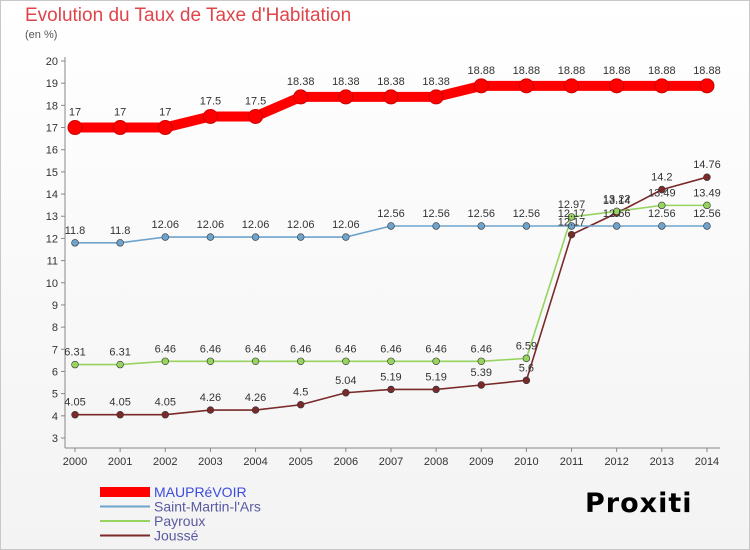  What do you see at coordinates (52, 151) in the screenshot?
I see `y-tick-label: 16` at bounding box center [52, 151].